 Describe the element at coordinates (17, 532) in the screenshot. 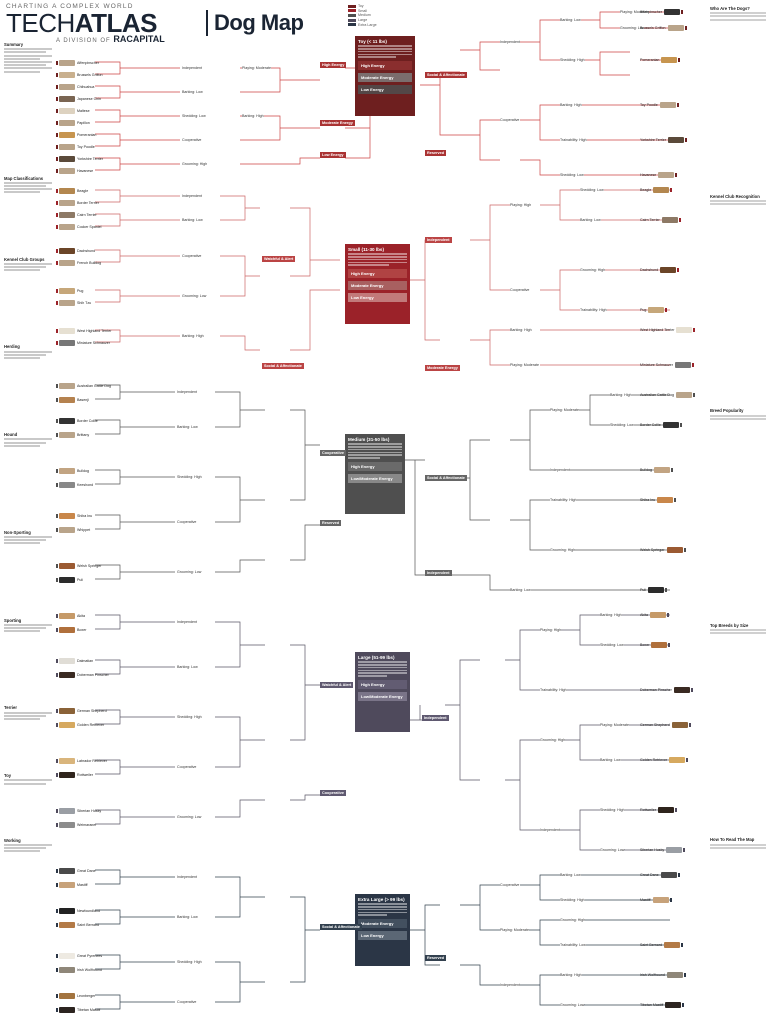

I see `heading-non-sporting: Non-Sporting` at that location.